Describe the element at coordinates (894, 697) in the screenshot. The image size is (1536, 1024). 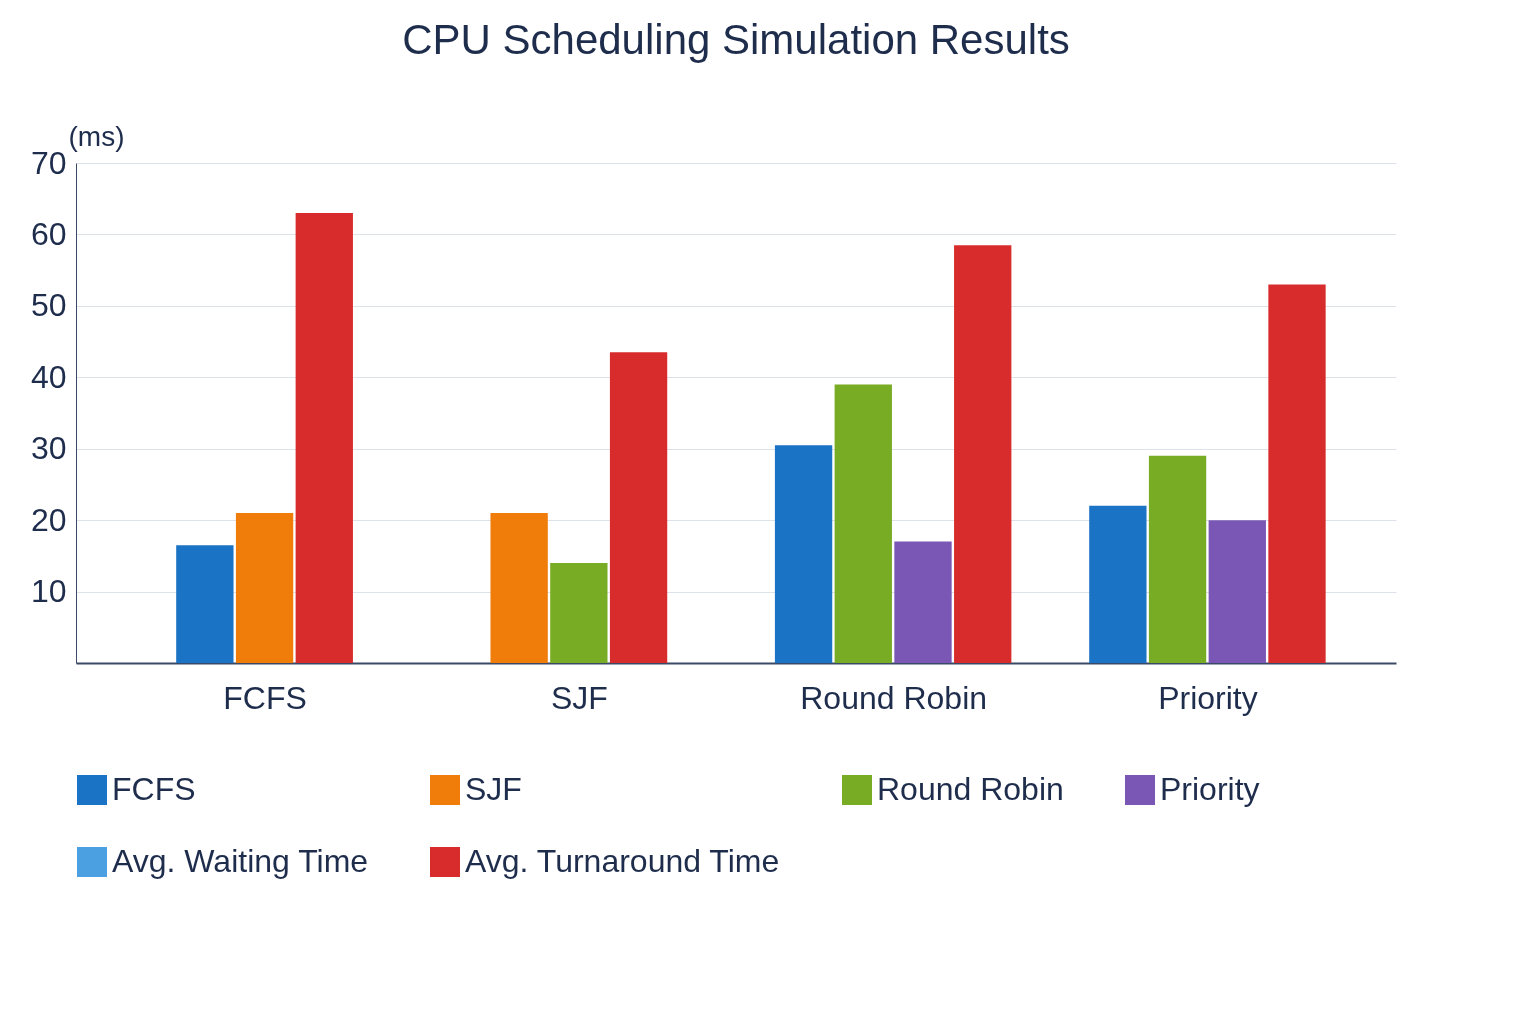
I see `x-tick-label: Round Robin` at that location.